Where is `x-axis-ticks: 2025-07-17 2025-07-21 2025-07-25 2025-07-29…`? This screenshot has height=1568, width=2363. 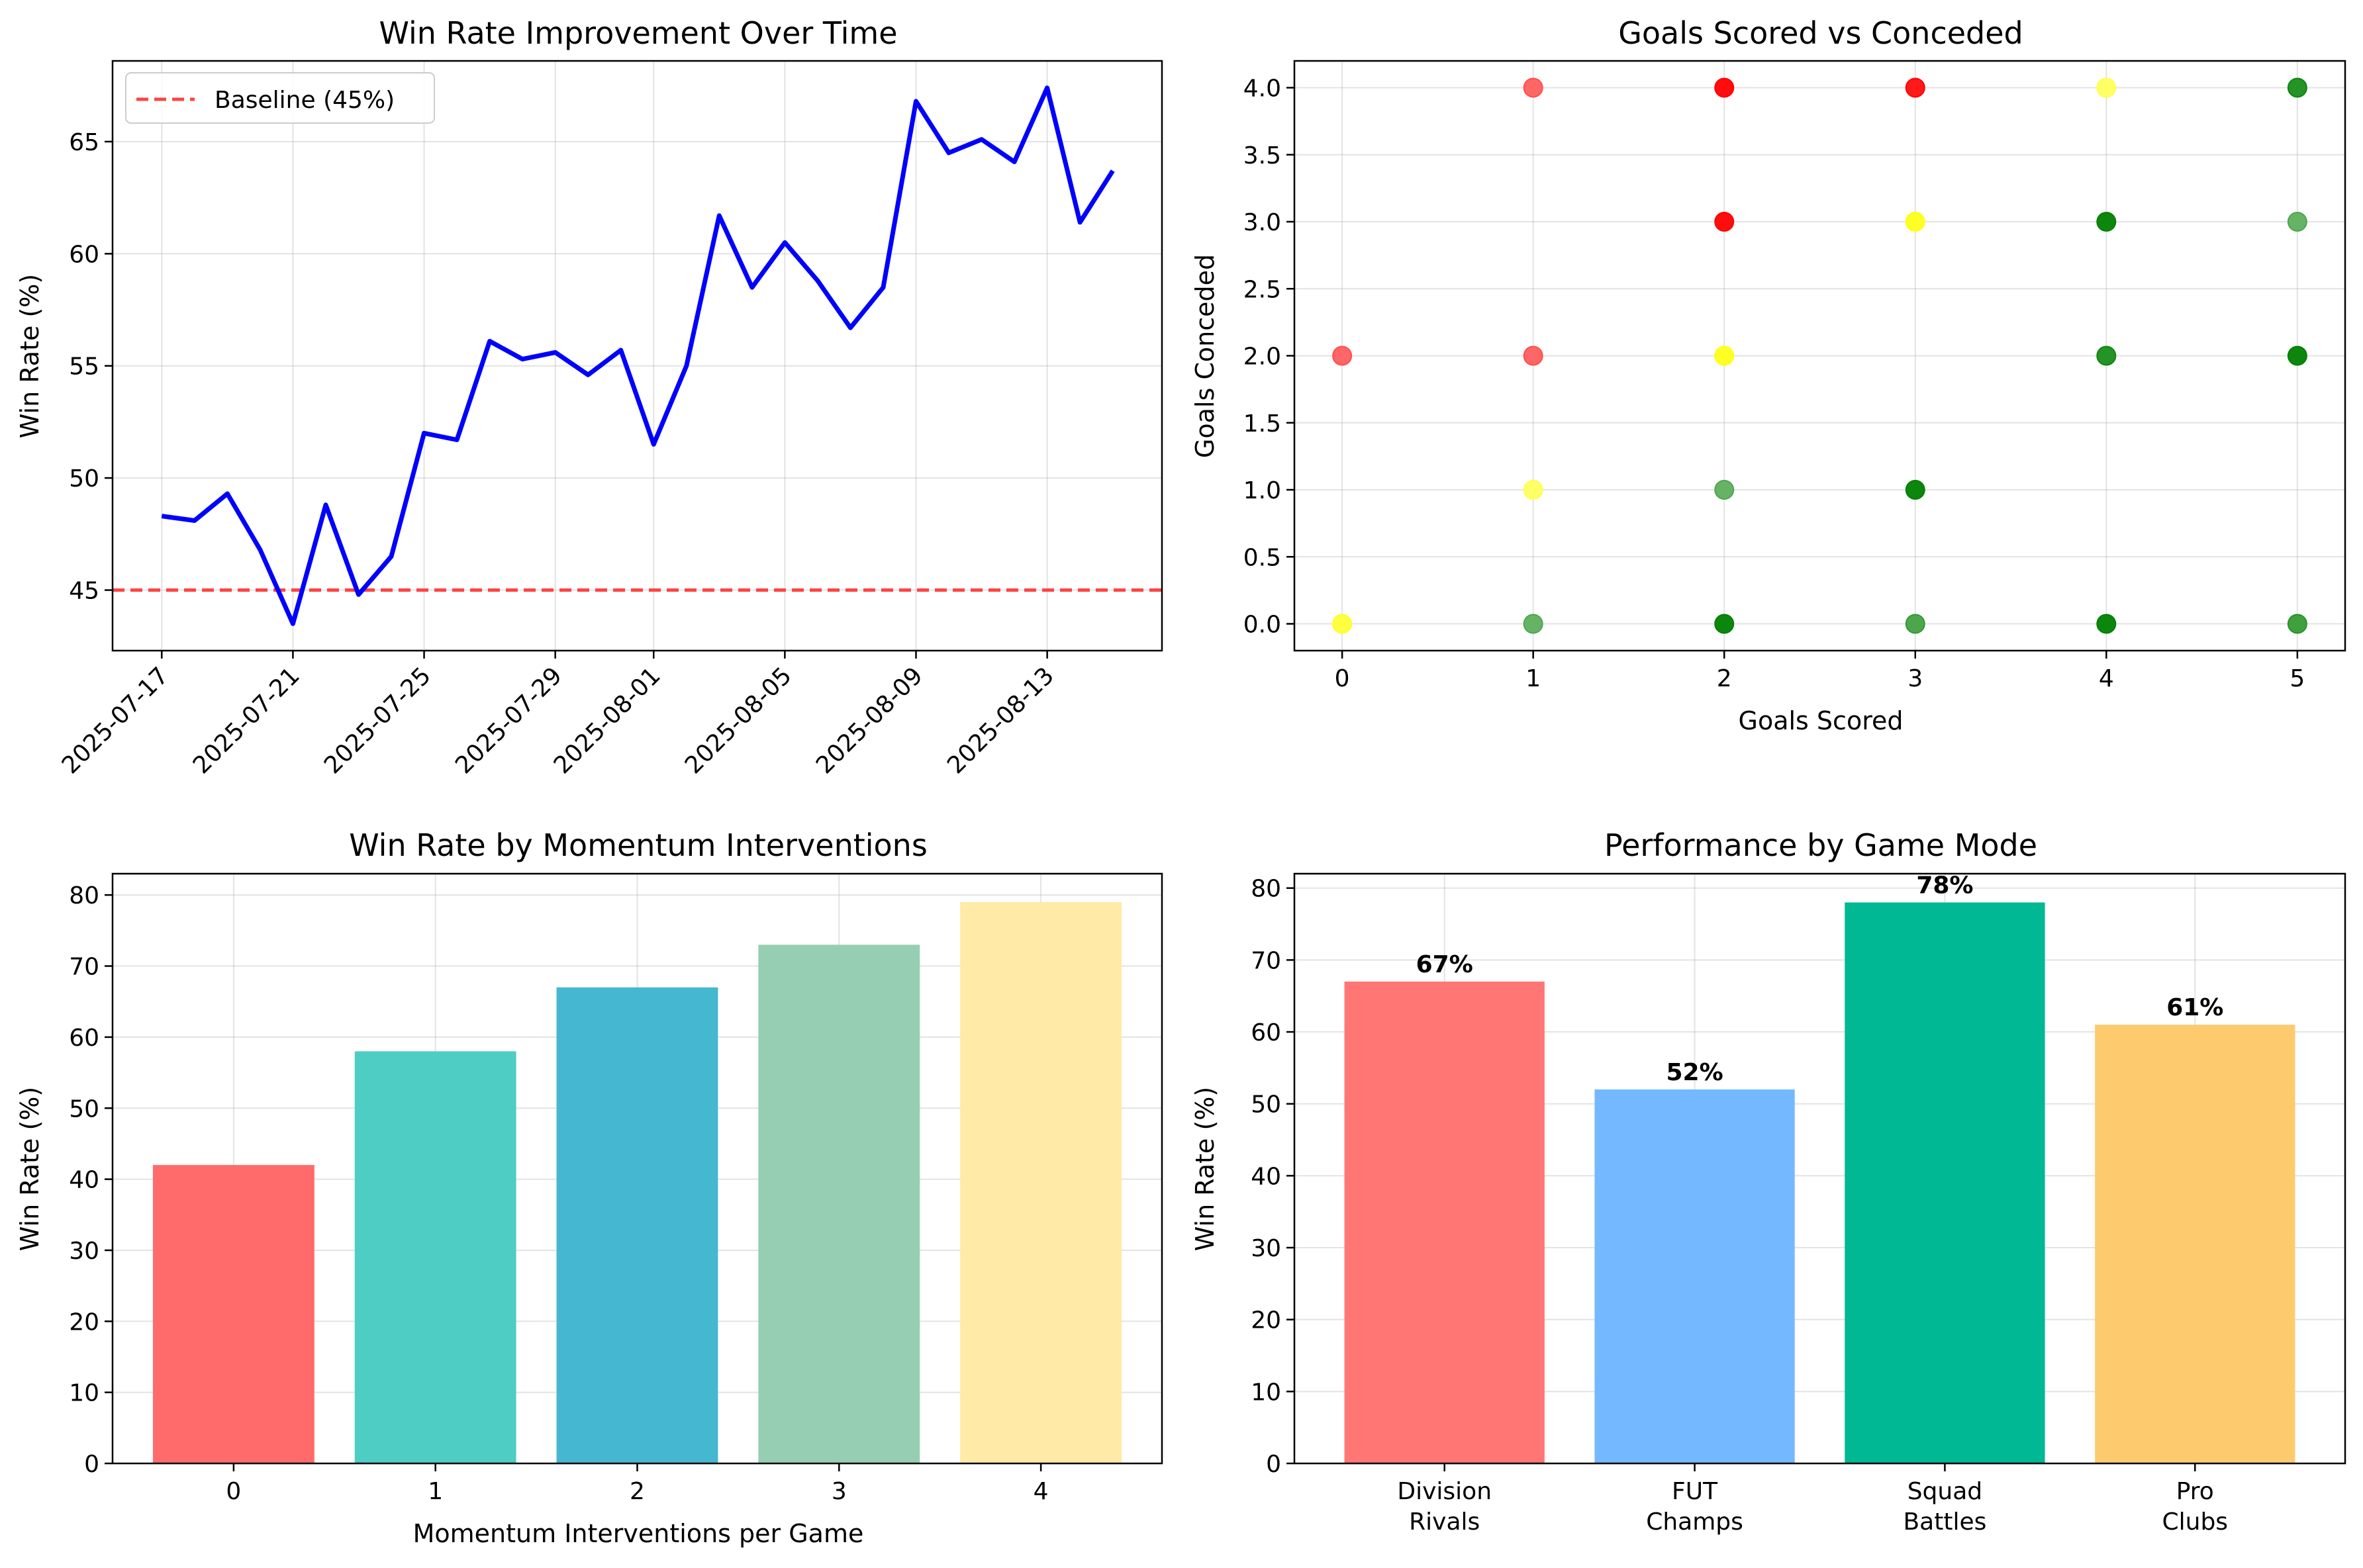 x-axis-ticks: 2025-07-17 2025-07-21 2025-07-25 2025-07-29… is located at coordinates (558, 715).